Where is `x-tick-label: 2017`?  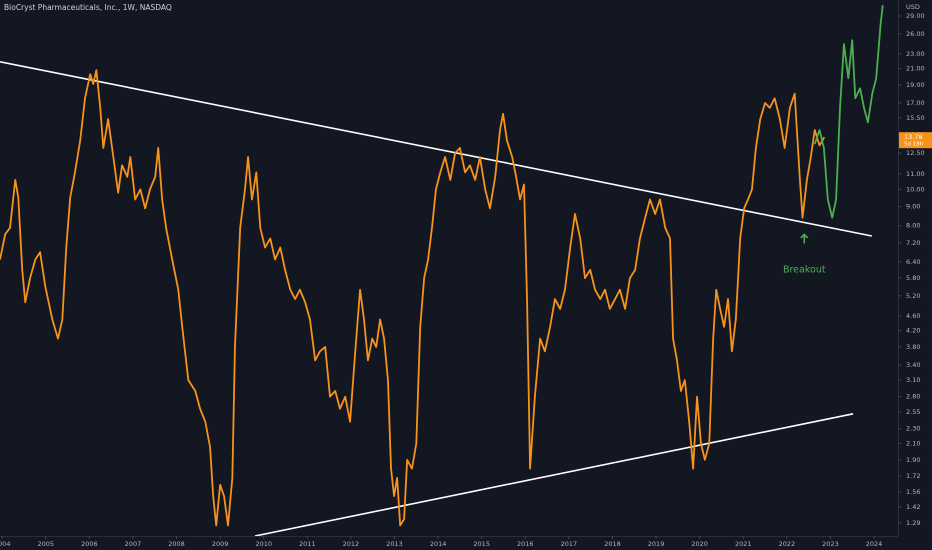
x-tick-label: 2017 is located at coordinates (569, 544).